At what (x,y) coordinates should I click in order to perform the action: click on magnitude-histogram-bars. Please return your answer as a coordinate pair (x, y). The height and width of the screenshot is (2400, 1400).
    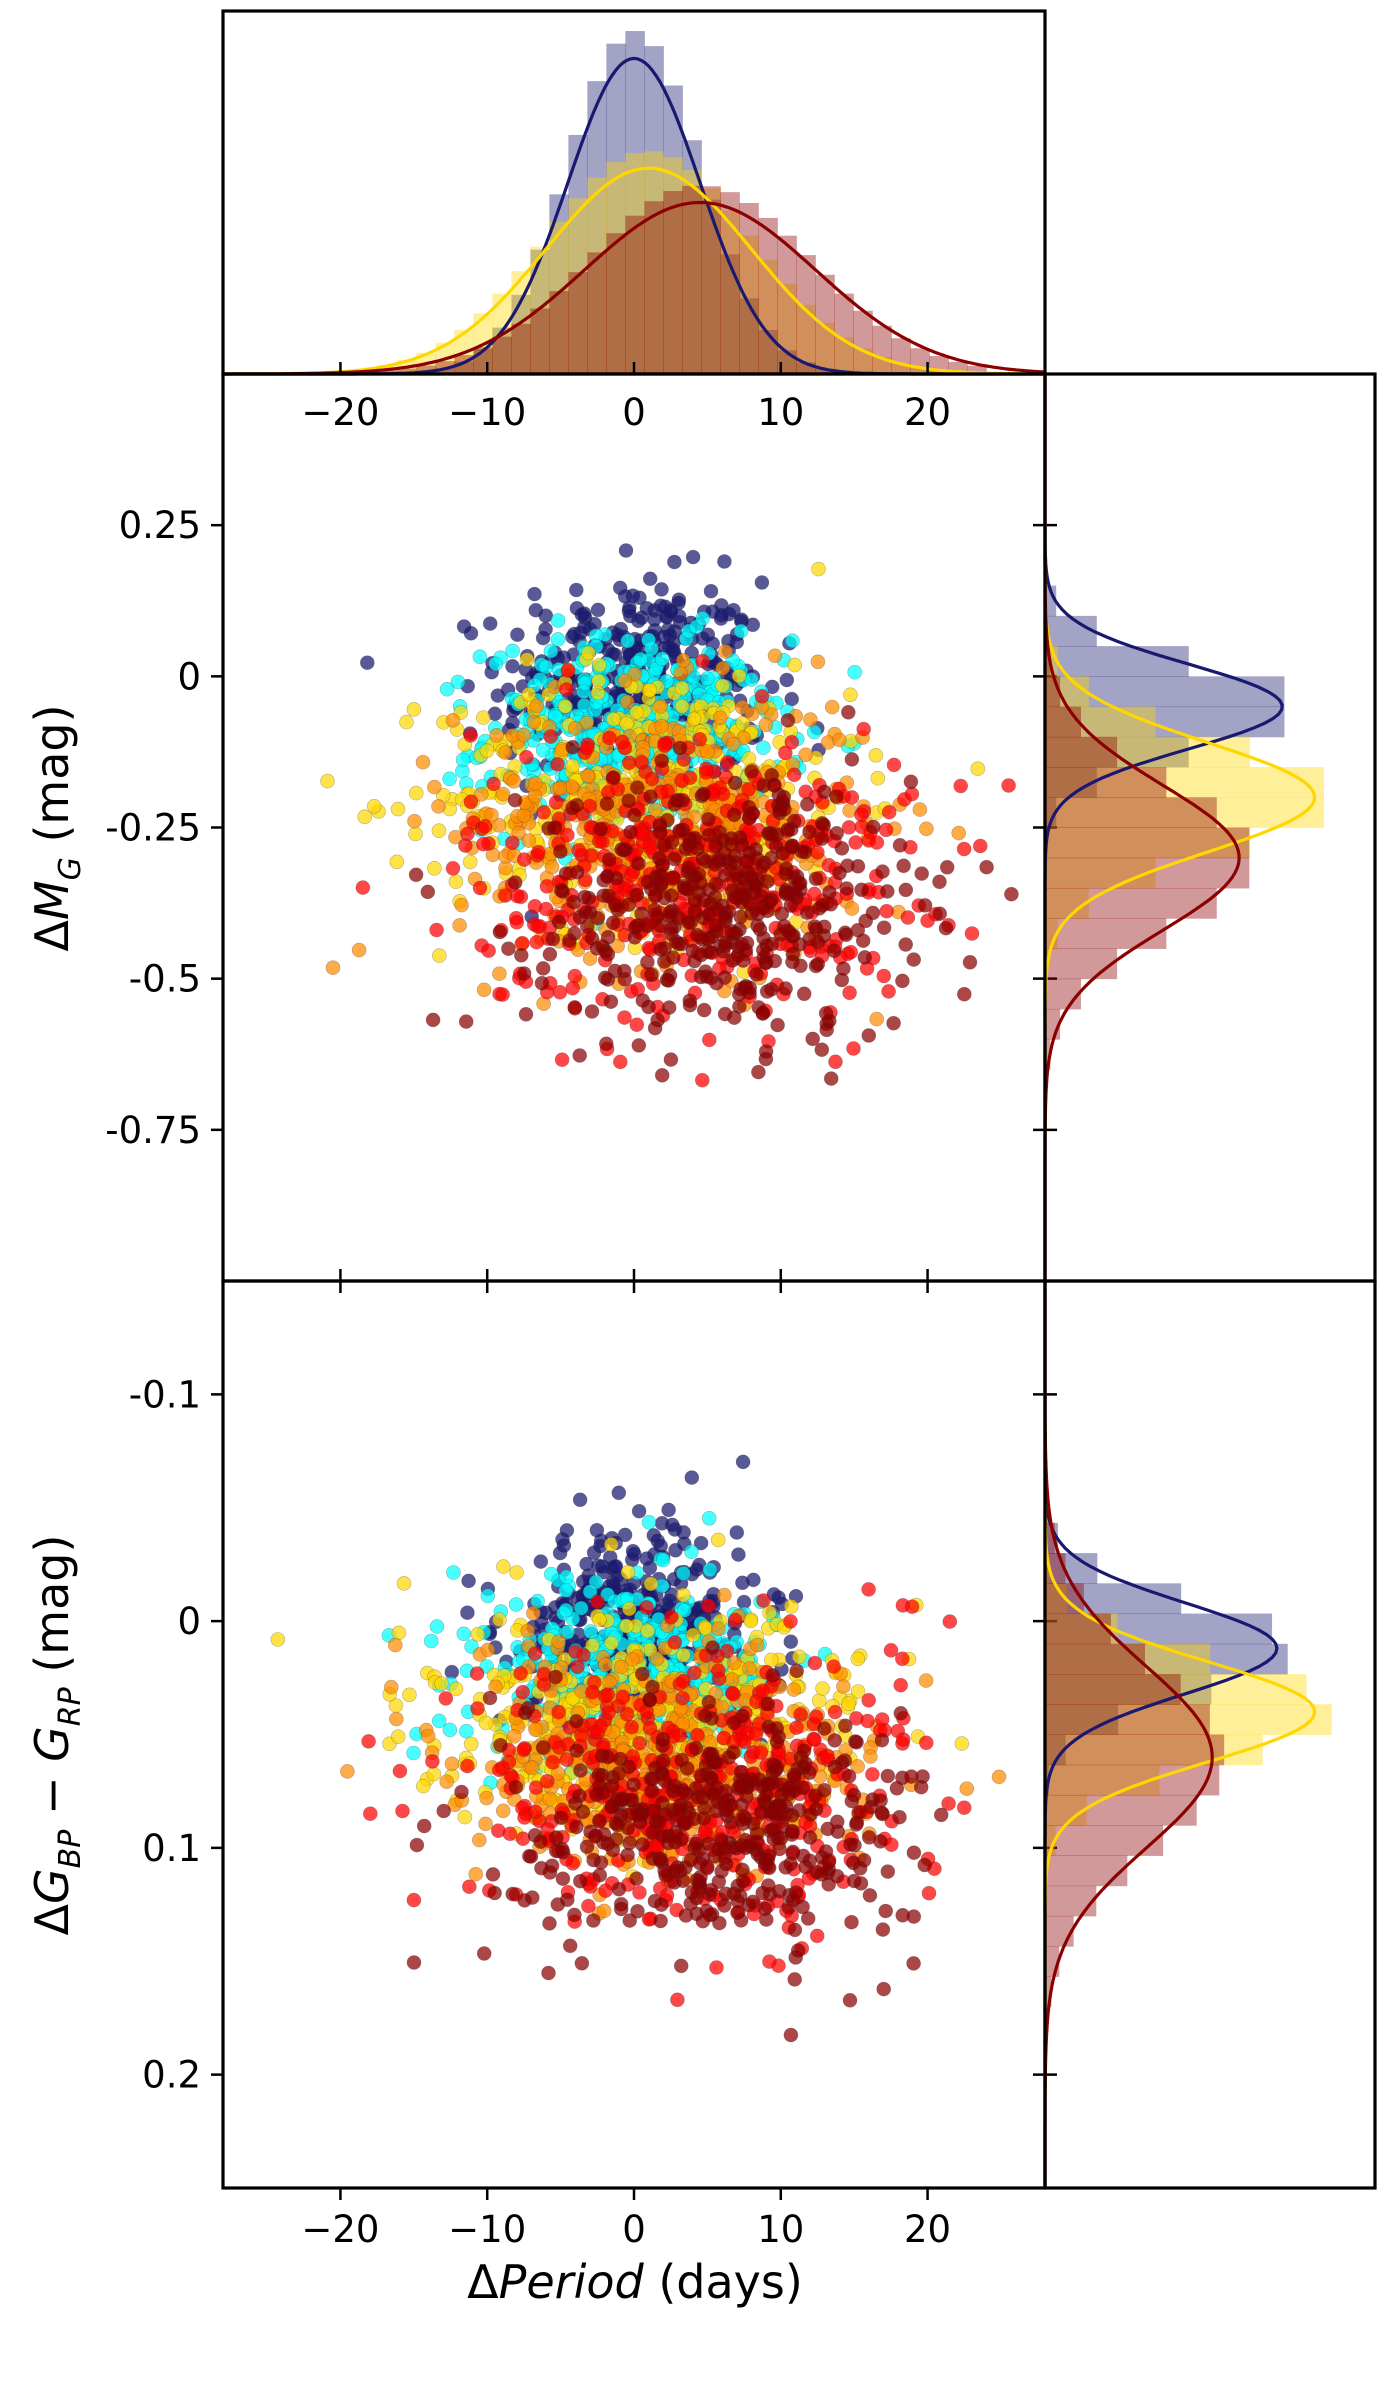
    Looking at the image, I should click on (1184, 827).